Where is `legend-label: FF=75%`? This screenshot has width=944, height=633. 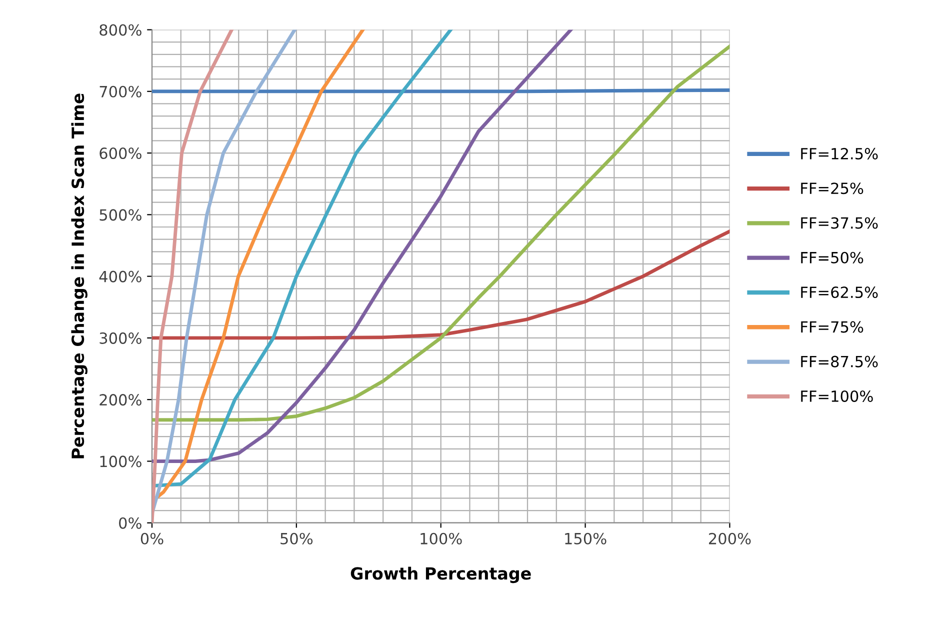
legend-label: FF=75% is located at coordinates (832, 327).